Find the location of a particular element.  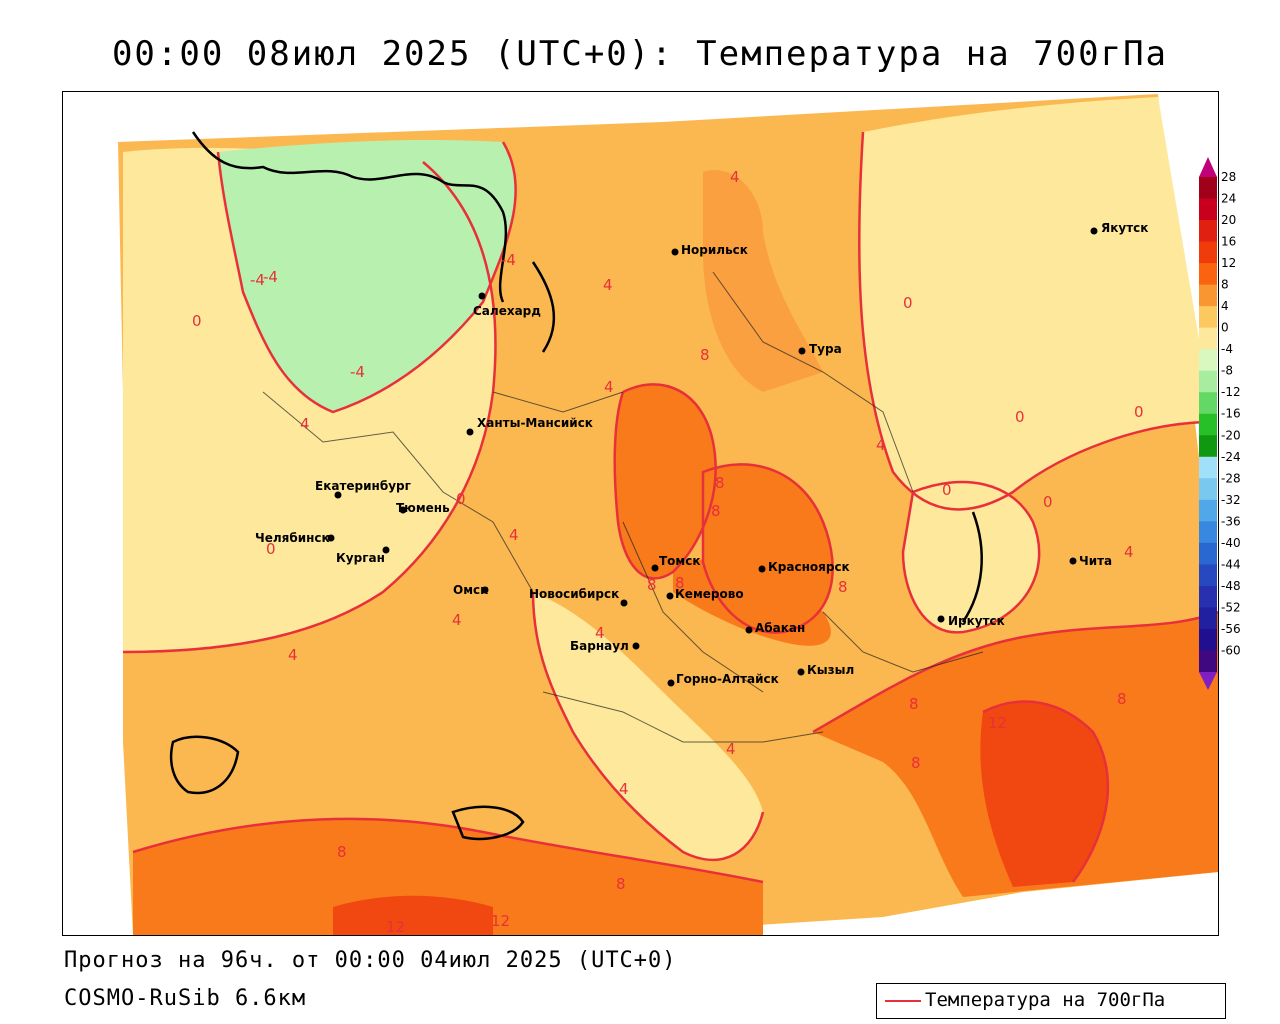

scale-tick-label: -44 is located at coordinates (1231, 564).